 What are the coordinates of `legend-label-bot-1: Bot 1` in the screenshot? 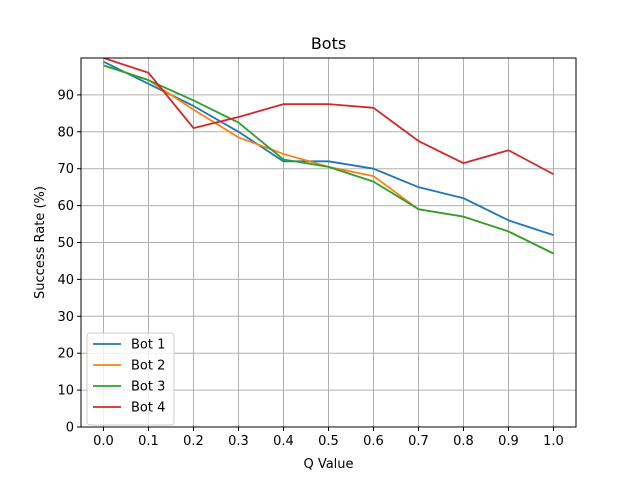 It's located at (148, 345).